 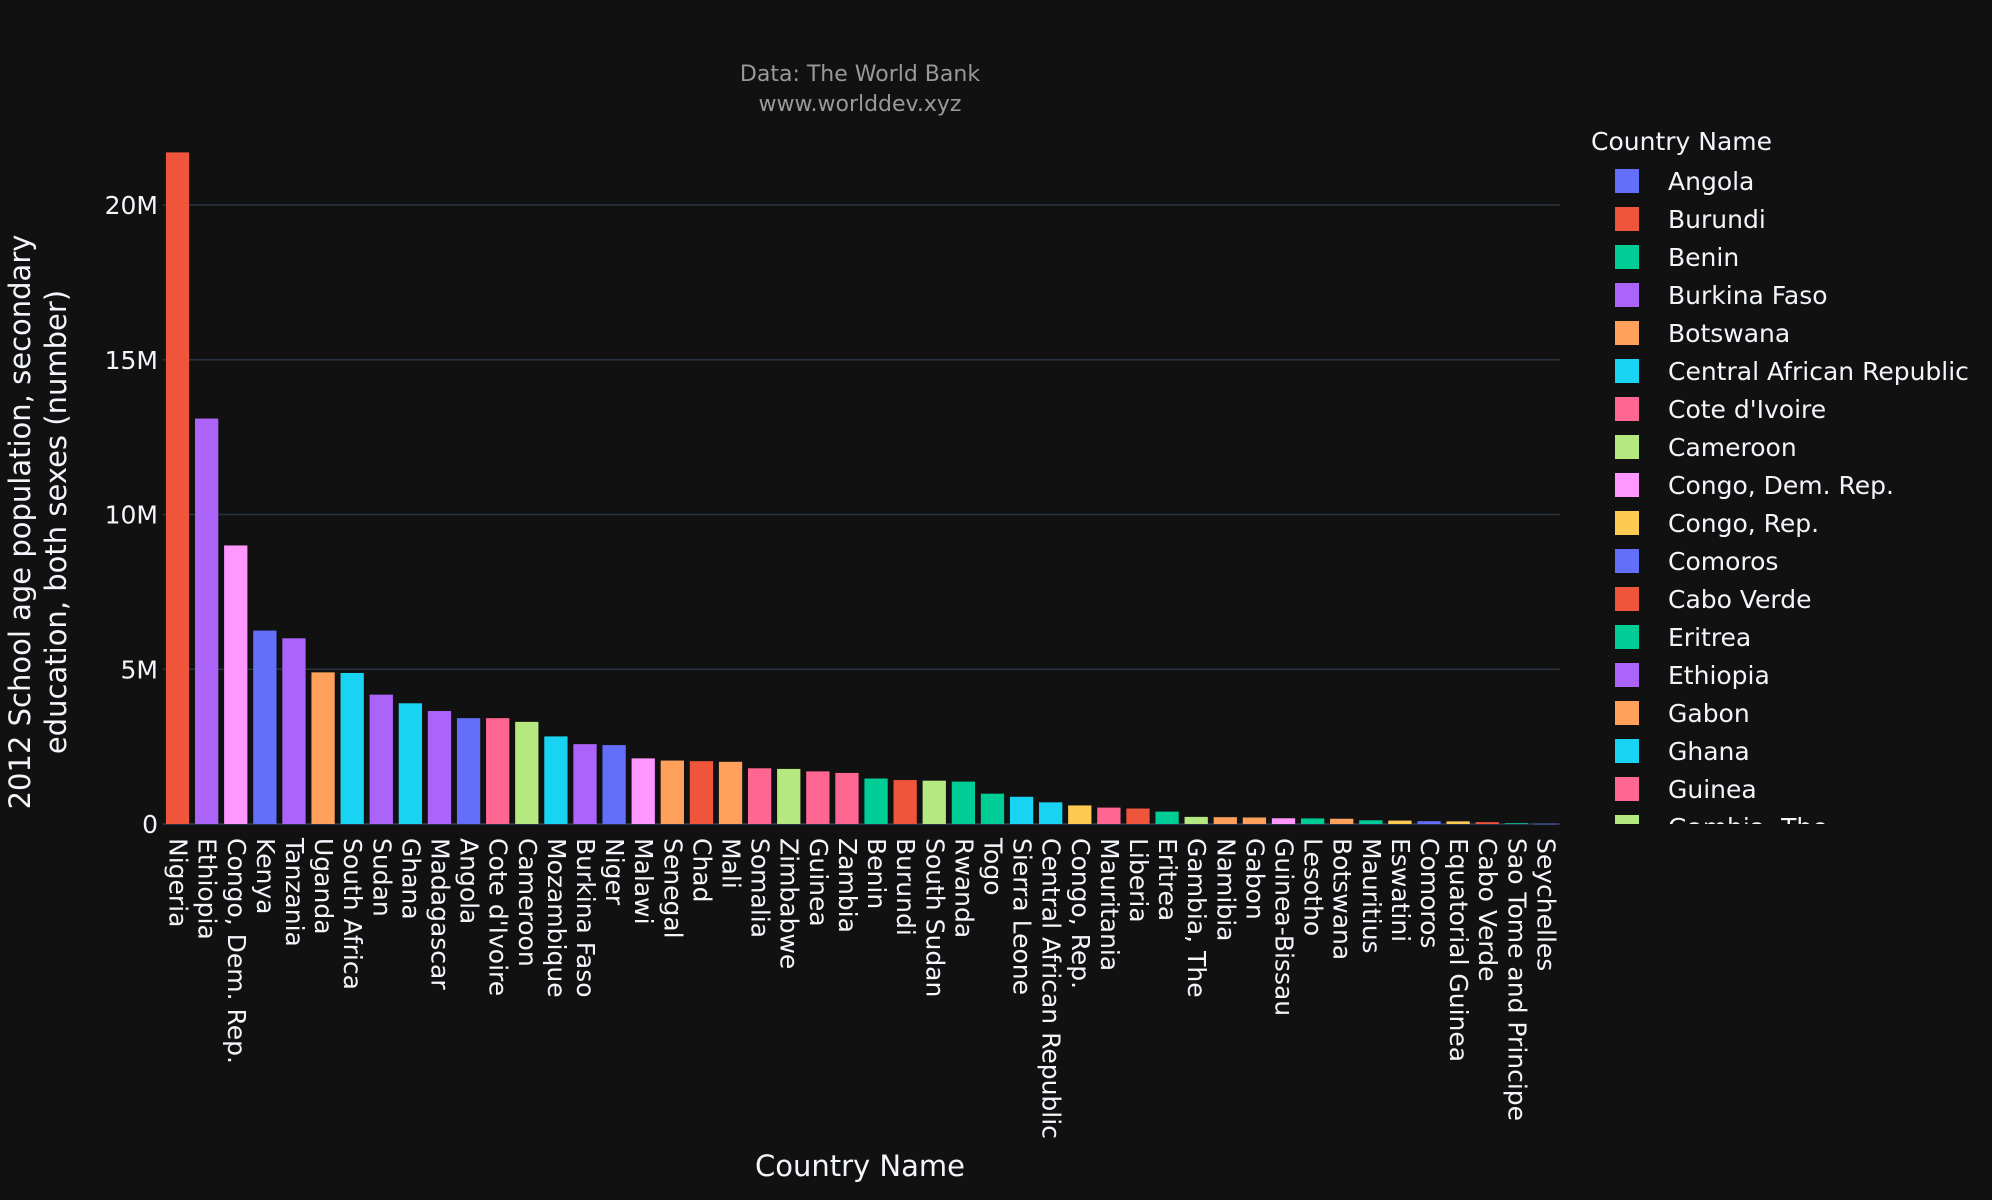 I want to click on x-tick-label: Gabon, so click(x=1254, y=879).